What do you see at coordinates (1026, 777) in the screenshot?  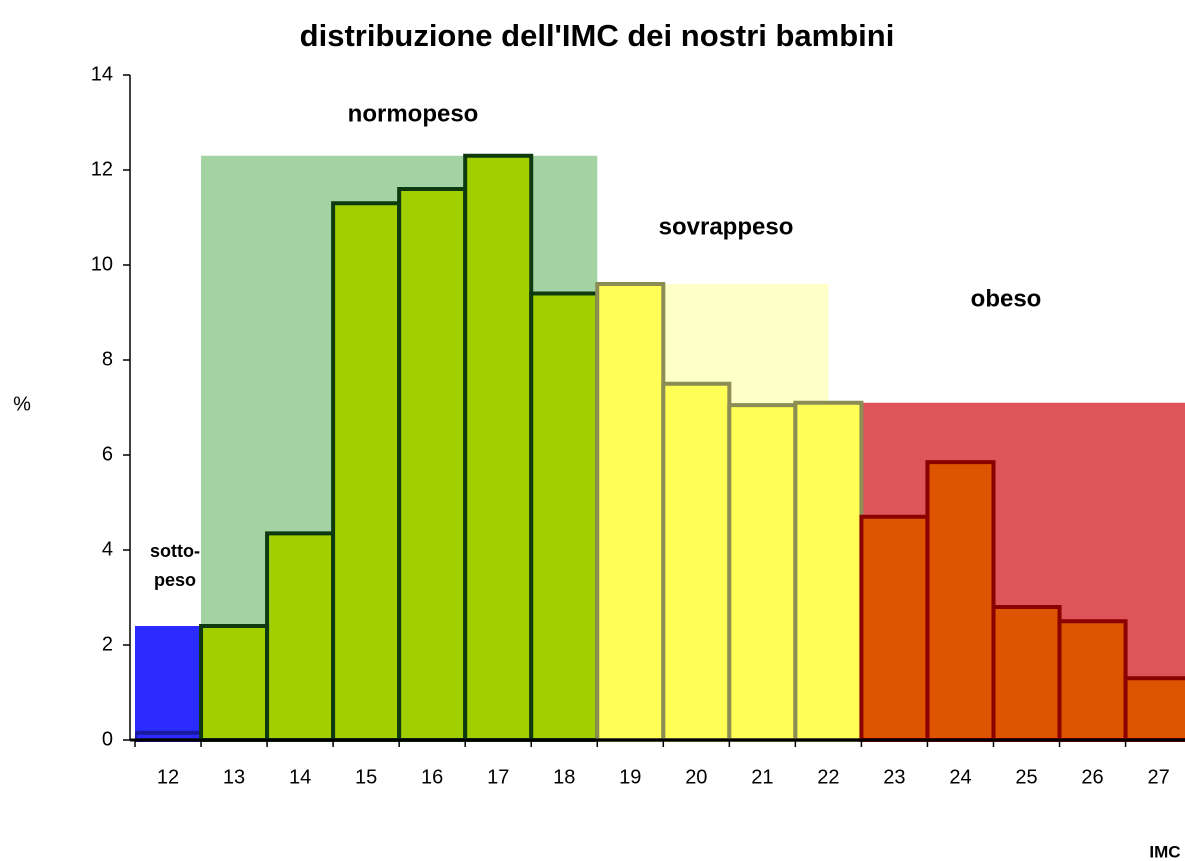 I see `x-tick-label: 25` at bounding box center [1026, 777].